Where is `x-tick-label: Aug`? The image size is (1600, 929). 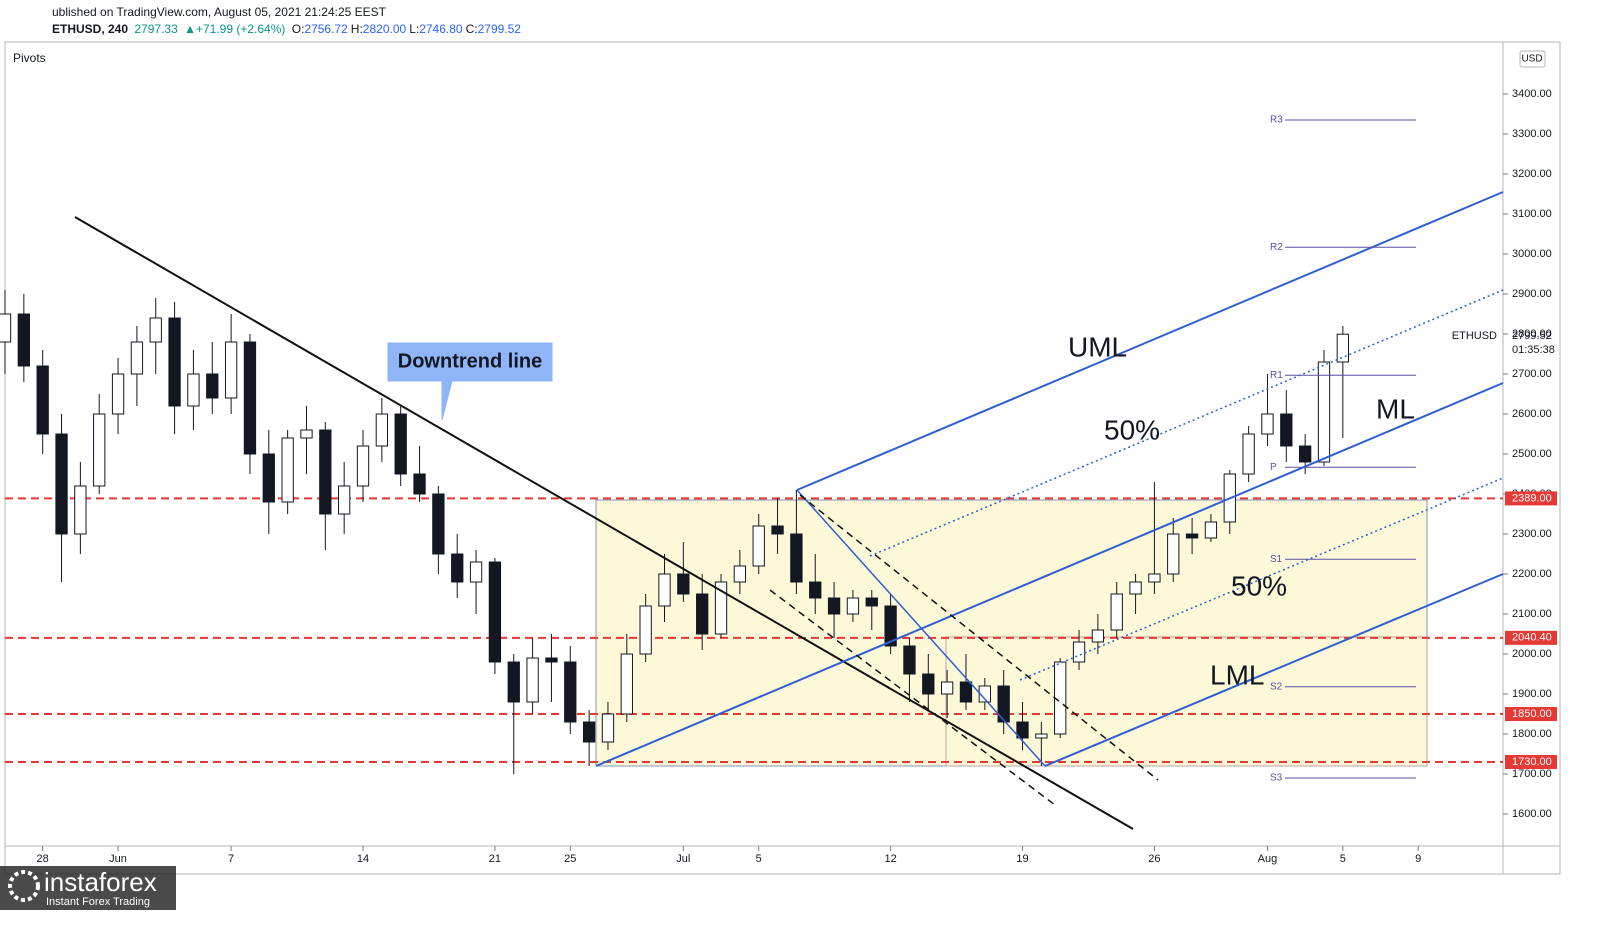 x-tick-label: Aug is located at coordinates (1268, 859).